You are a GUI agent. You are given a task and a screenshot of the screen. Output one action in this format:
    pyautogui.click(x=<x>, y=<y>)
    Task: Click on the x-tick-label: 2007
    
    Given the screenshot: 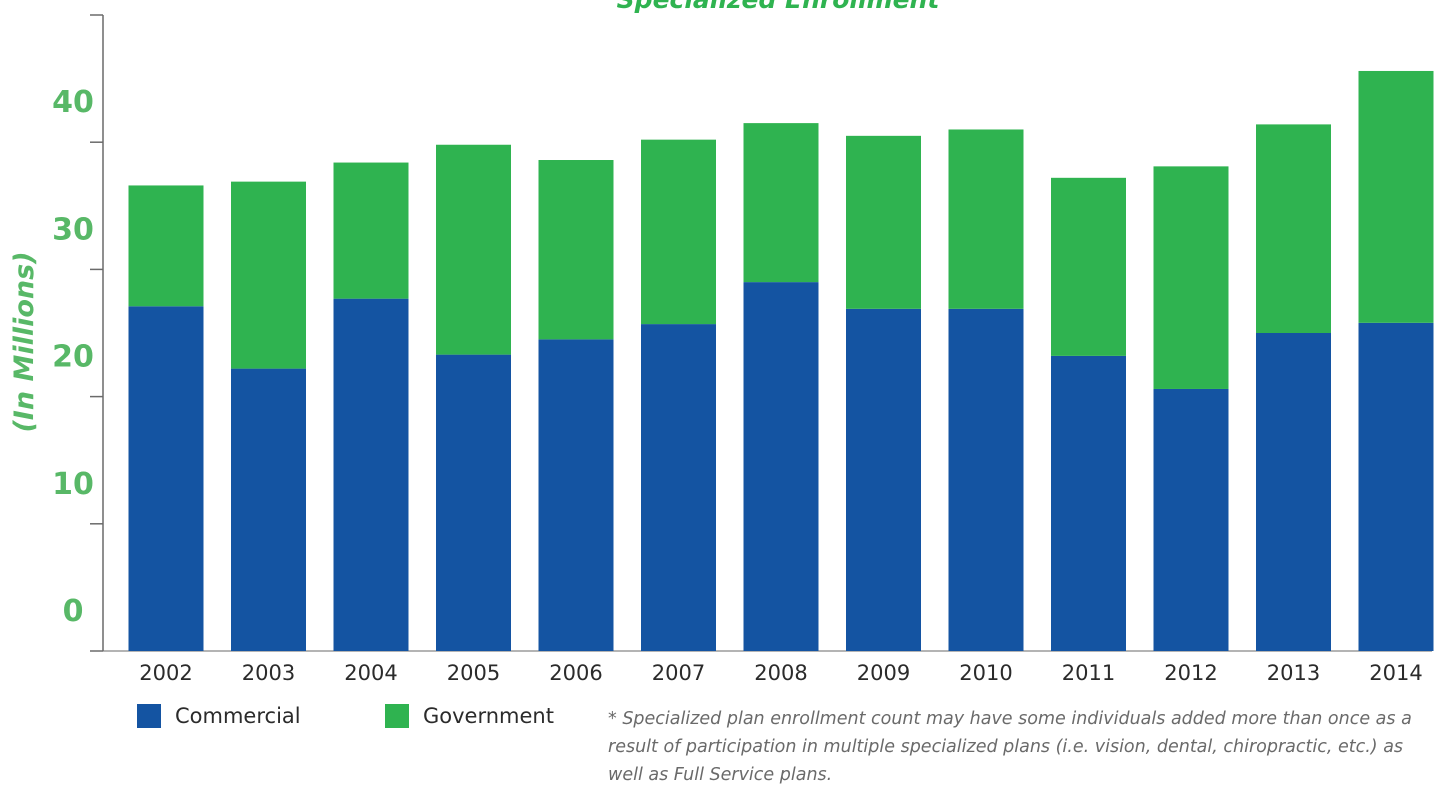 What is the action you would take?
    pyautogui.click(x=678, y=673)
    